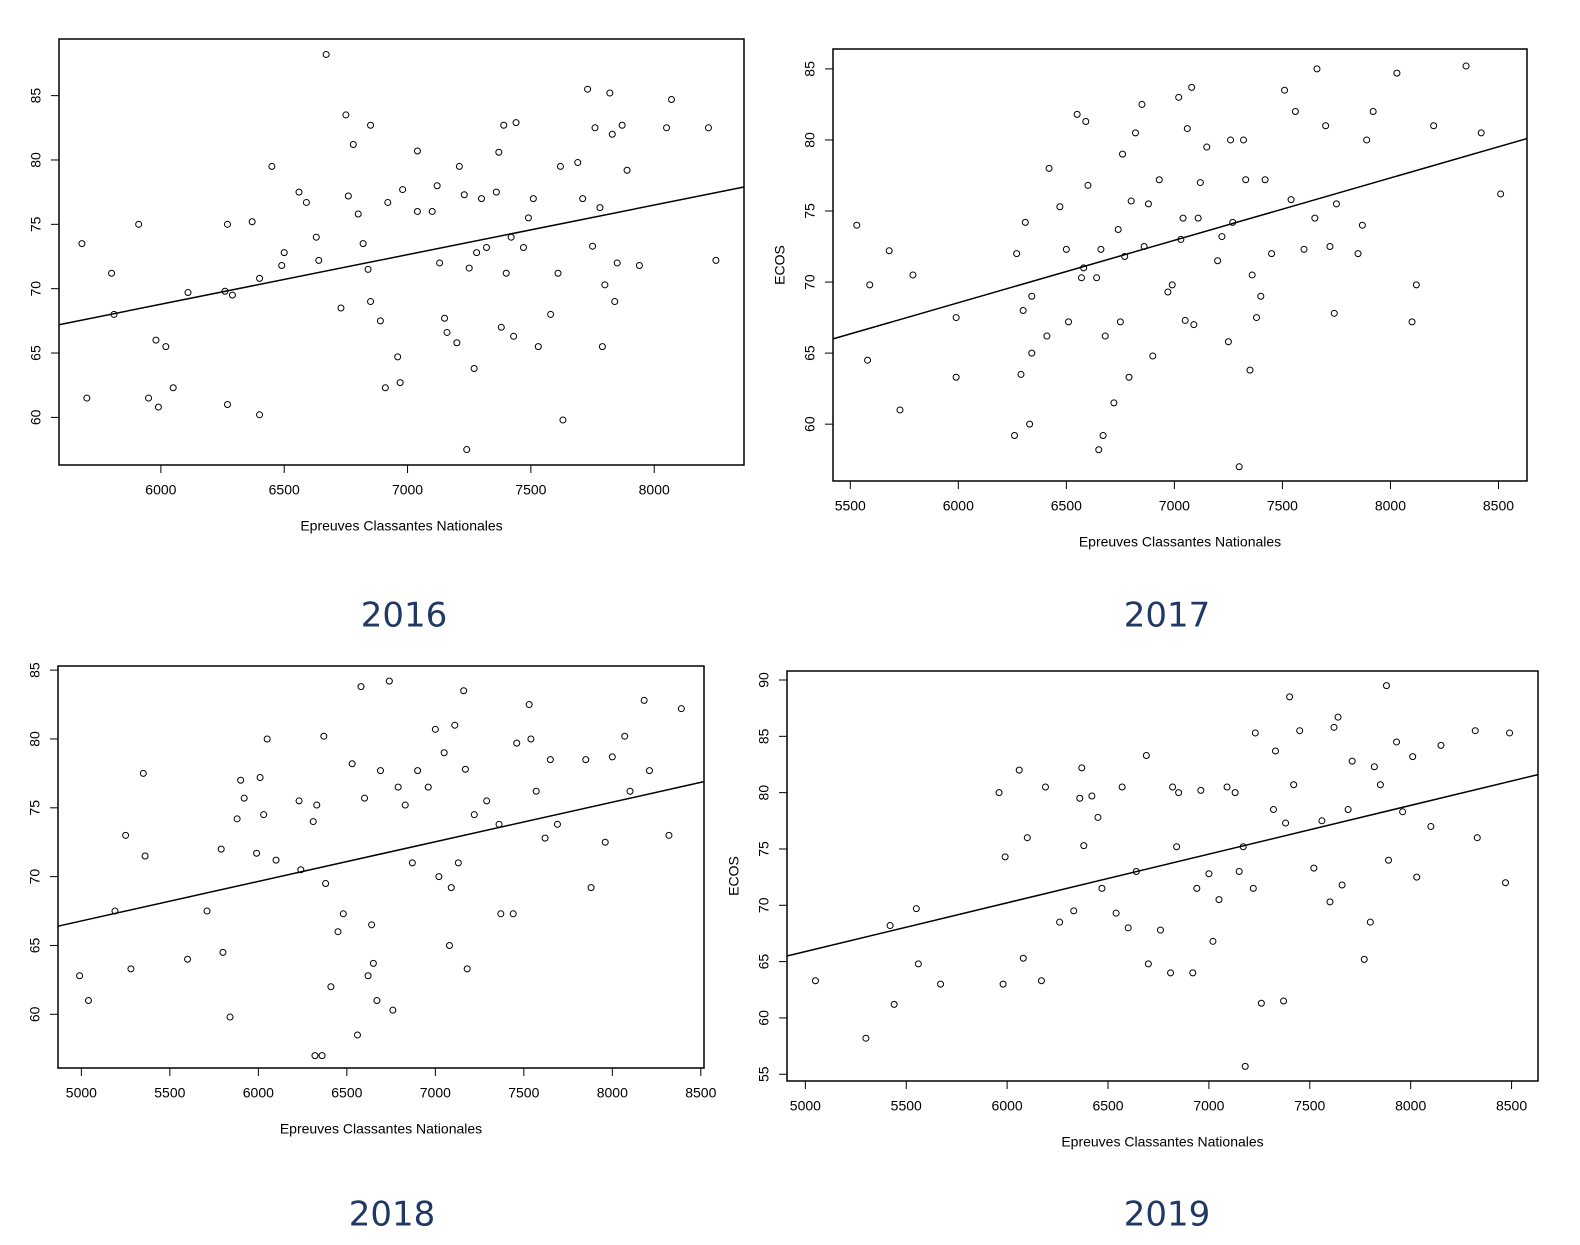 Image resolution: width=1580 pixels, height=1245 pixels. I want to click on y-tick-label: 70, so click(36, 289).